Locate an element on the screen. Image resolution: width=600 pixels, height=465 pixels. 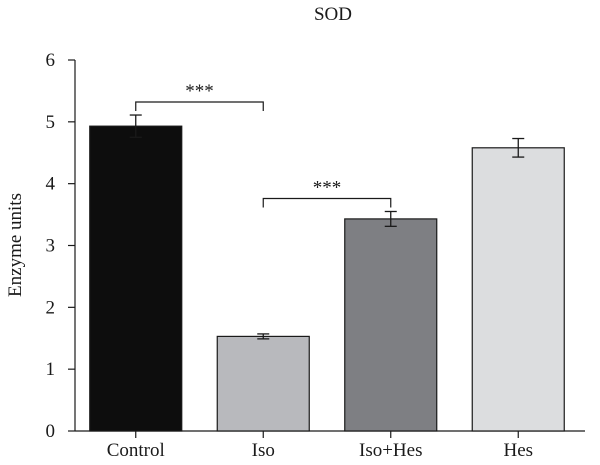
bar-hes is located at coordinates (518, 289).